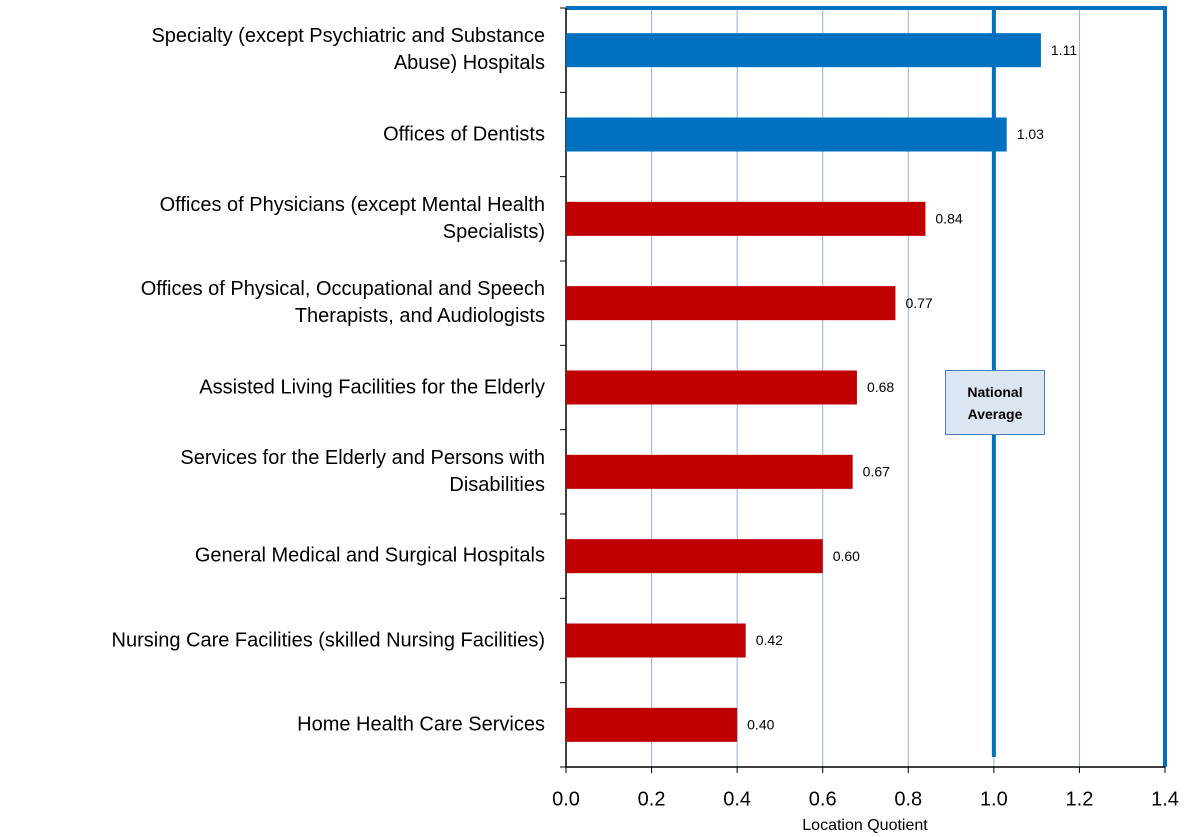 This screenshot has height=837, width=1184. What do you see at coordinates (880, 387) in the screenshot?
I see `value-label: 0.68` at bounding box center [880, 387].